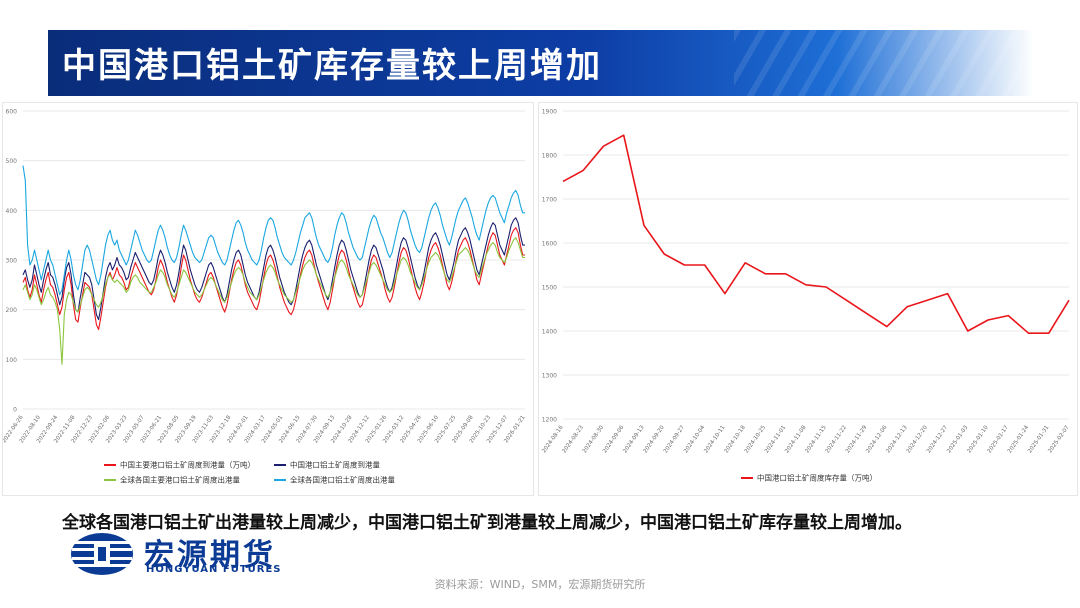 The width and height of the screenshot is (1080, 608). I want to click on y-tick-label: 1300, so click(549, 376).